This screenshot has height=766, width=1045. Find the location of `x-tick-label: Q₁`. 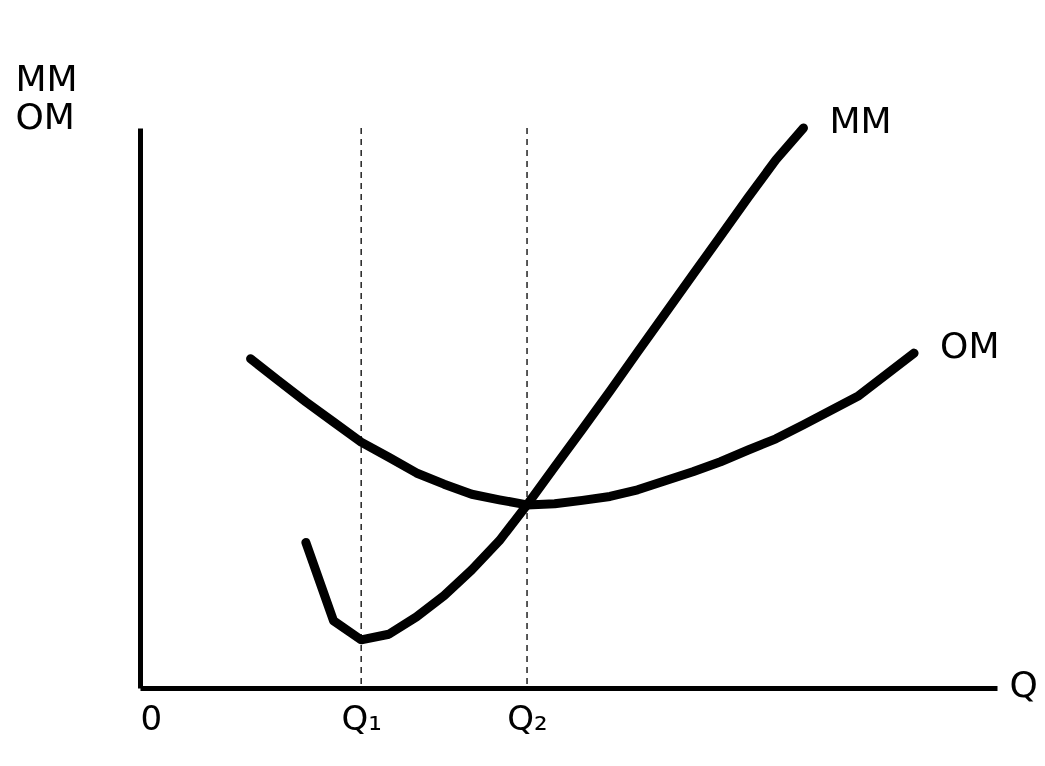

x-tick-label: Q₁ is located at coordinates (361, 717).